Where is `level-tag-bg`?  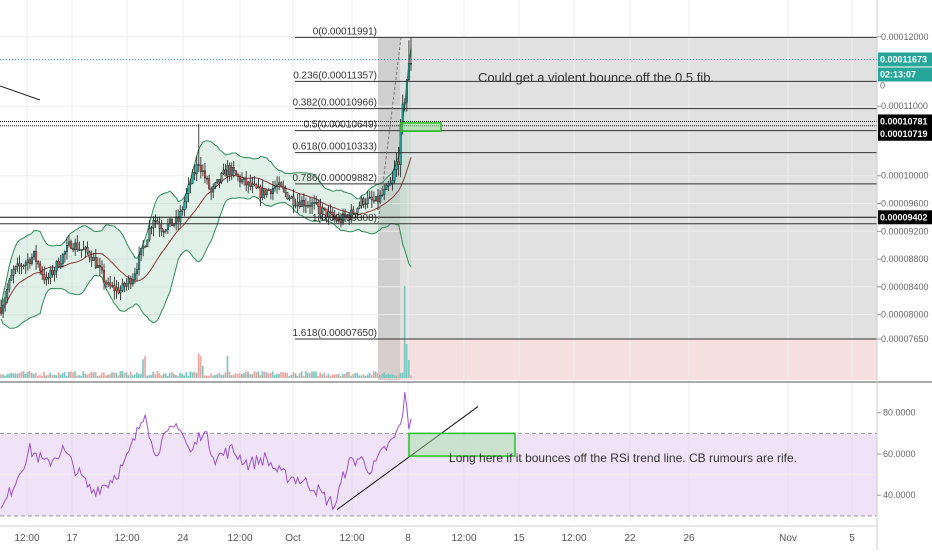
level-tag-bg is located at coordinates (905, 121).